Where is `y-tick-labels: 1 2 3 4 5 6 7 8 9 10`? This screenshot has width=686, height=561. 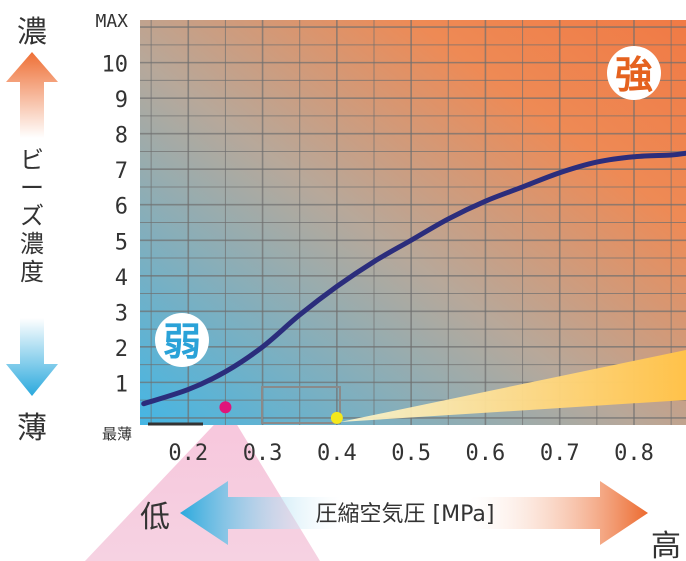 y-tick-labels: 1 2 3 4 5 6 7 8 9 10 is located at coordinates (115, 225).